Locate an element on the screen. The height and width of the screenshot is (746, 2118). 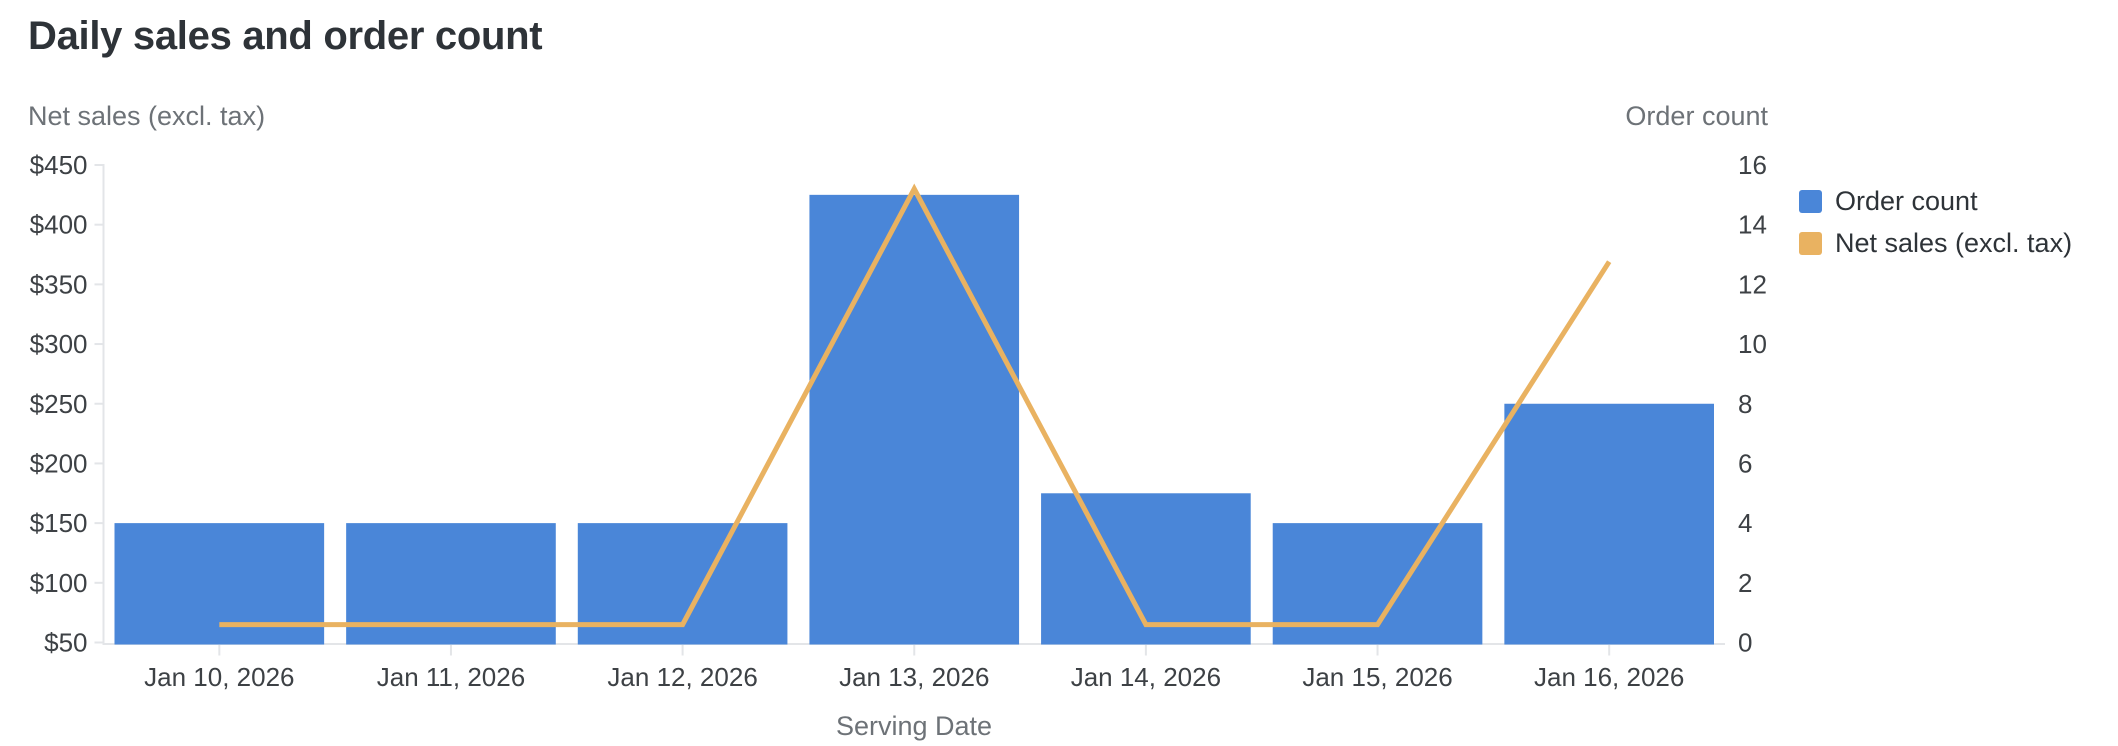
y-right-tick-label: 12 is located at coordinates (1752, 284).